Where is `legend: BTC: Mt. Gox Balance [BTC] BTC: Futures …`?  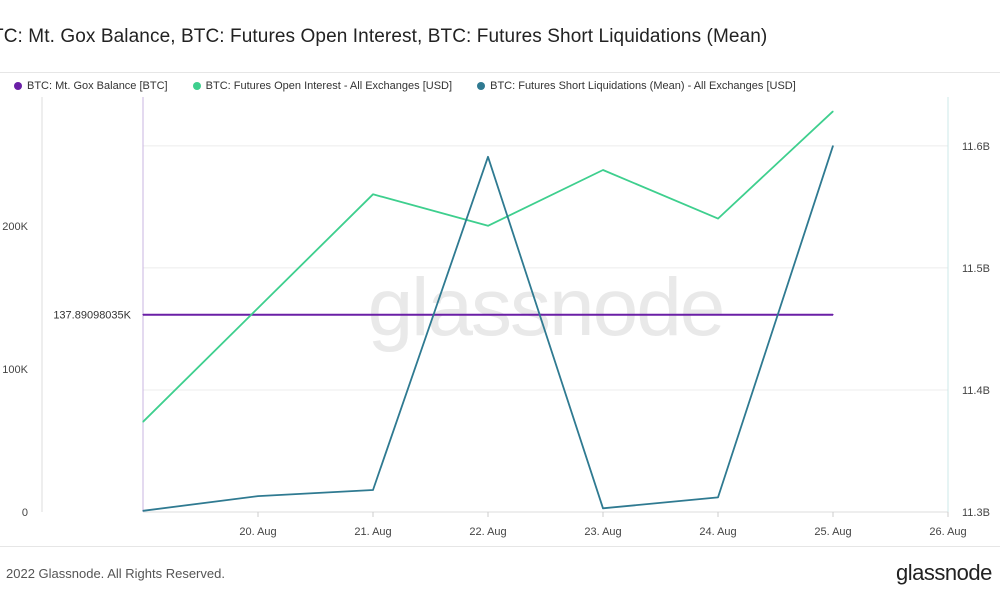
legend: BTC: Mt. Gox Balance [BTC] BTC: Futures … is located at coordinates (416, 86).